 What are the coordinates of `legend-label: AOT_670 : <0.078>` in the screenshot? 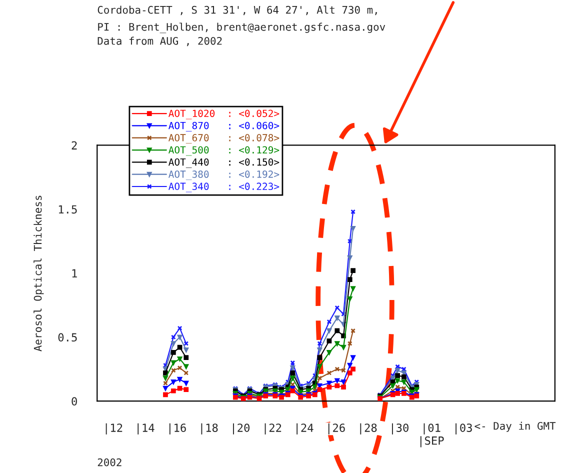 It's located at (224, 139).